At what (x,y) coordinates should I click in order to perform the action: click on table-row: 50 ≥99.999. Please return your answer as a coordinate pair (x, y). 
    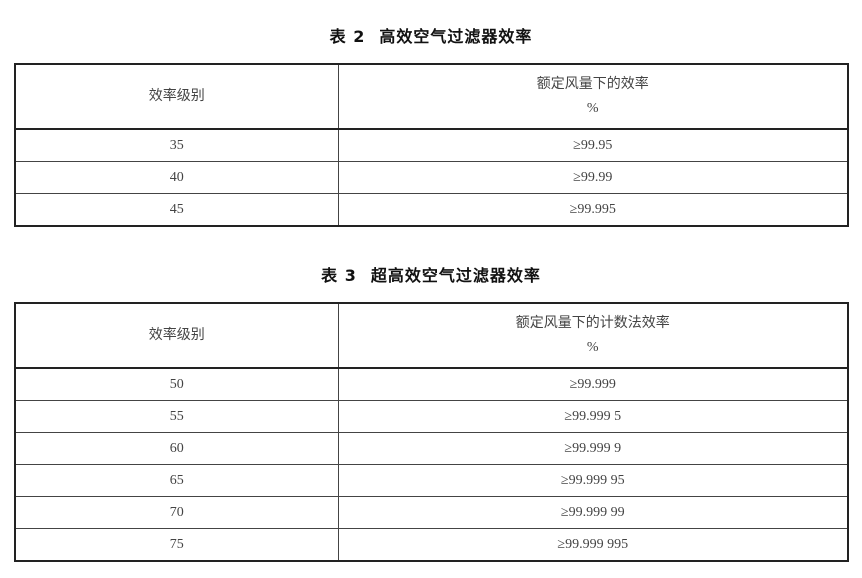
    Looking at the image, I should click on (431, 384).